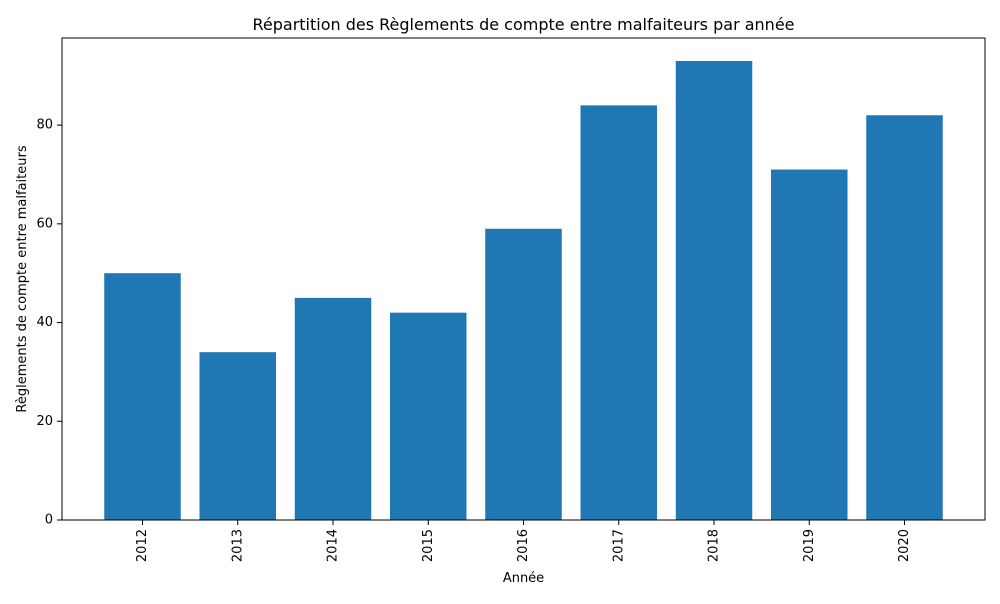 This screenshot has height=604, width=1000. Describe the element at coordinates (523, 578) in the screenshot. I see `x-axis-label: Année` at that location.